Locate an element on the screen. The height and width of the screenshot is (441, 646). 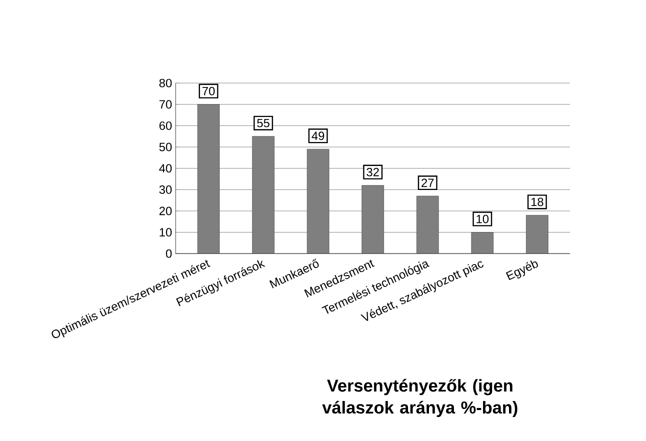
y-tick-label: 20 is located at coordinates (165, 211).